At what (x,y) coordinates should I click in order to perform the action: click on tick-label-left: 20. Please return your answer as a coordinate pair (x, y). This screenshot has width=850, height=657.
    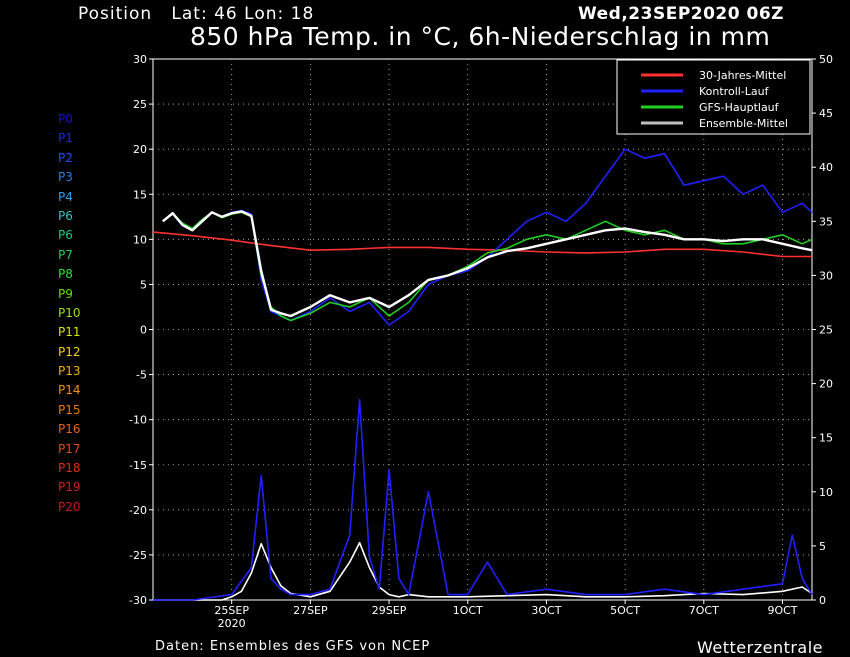
    Looking at the image, I should click on (140, 149).